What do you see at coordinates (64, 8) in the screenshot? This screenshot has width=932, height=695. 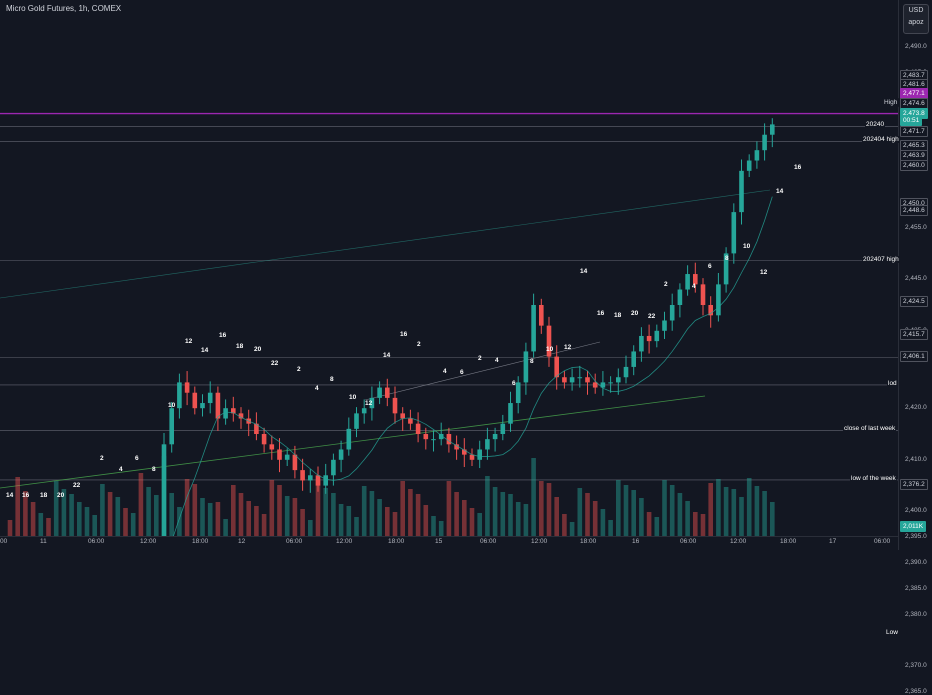 I see `chart-title: Micro Gold Futures, 1h, COMEX` at bounding box center [64, 8].